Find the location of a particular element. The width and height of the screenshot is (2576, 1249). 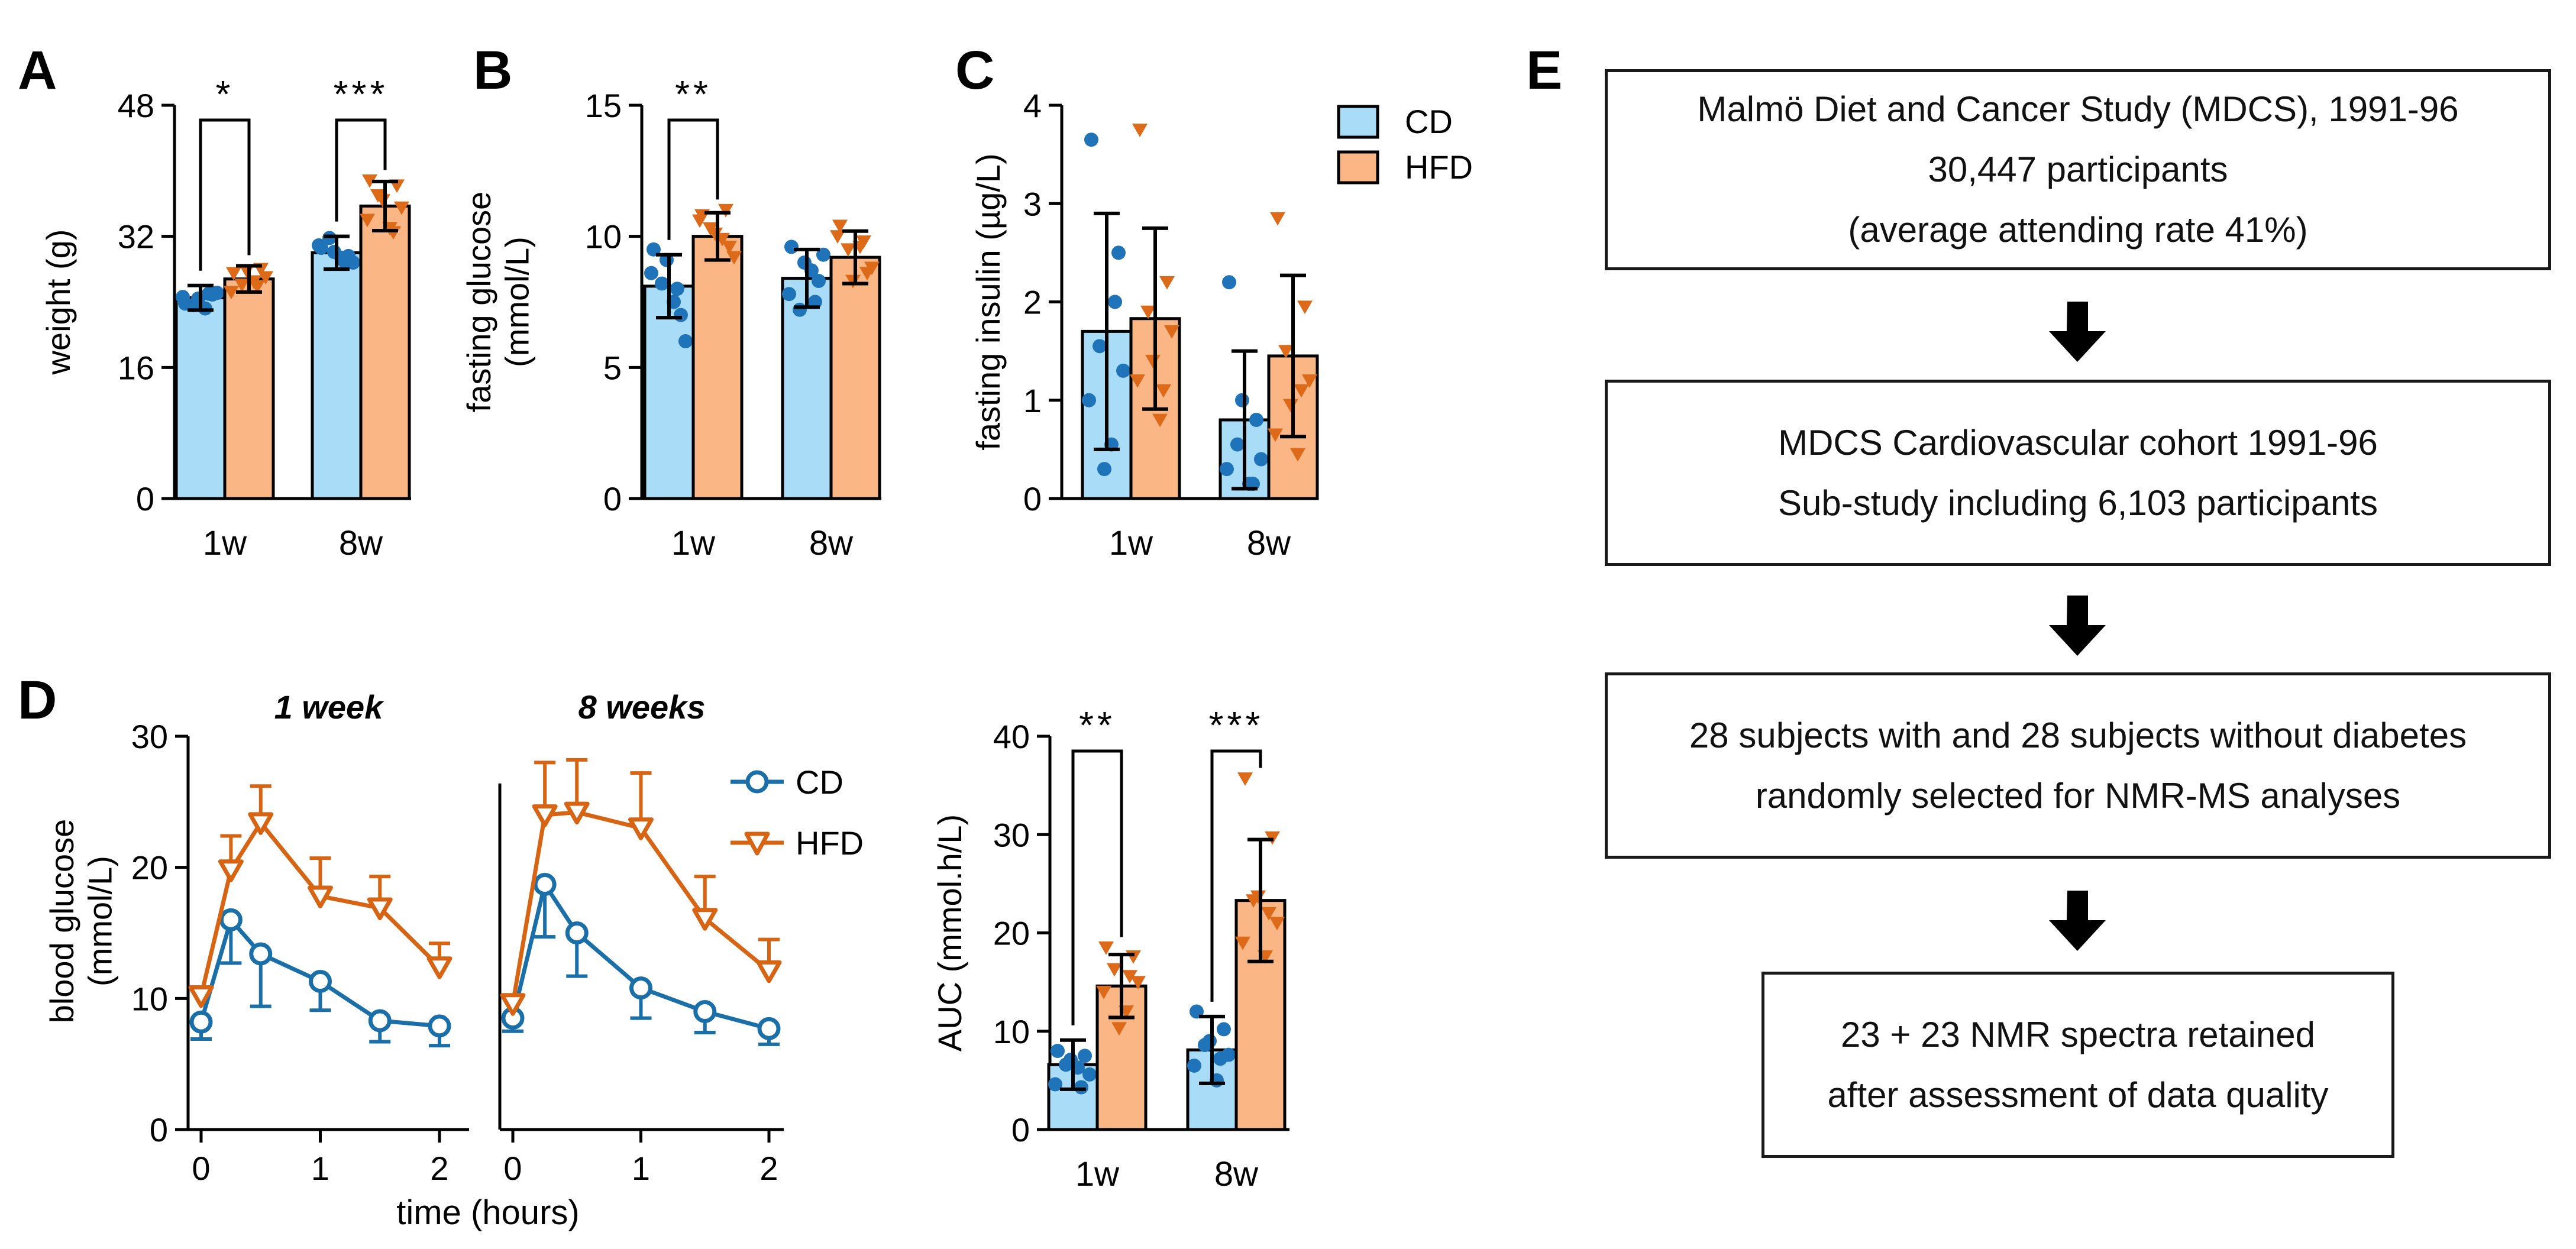

panel-label-b: B is located at coordinates (492, 70).